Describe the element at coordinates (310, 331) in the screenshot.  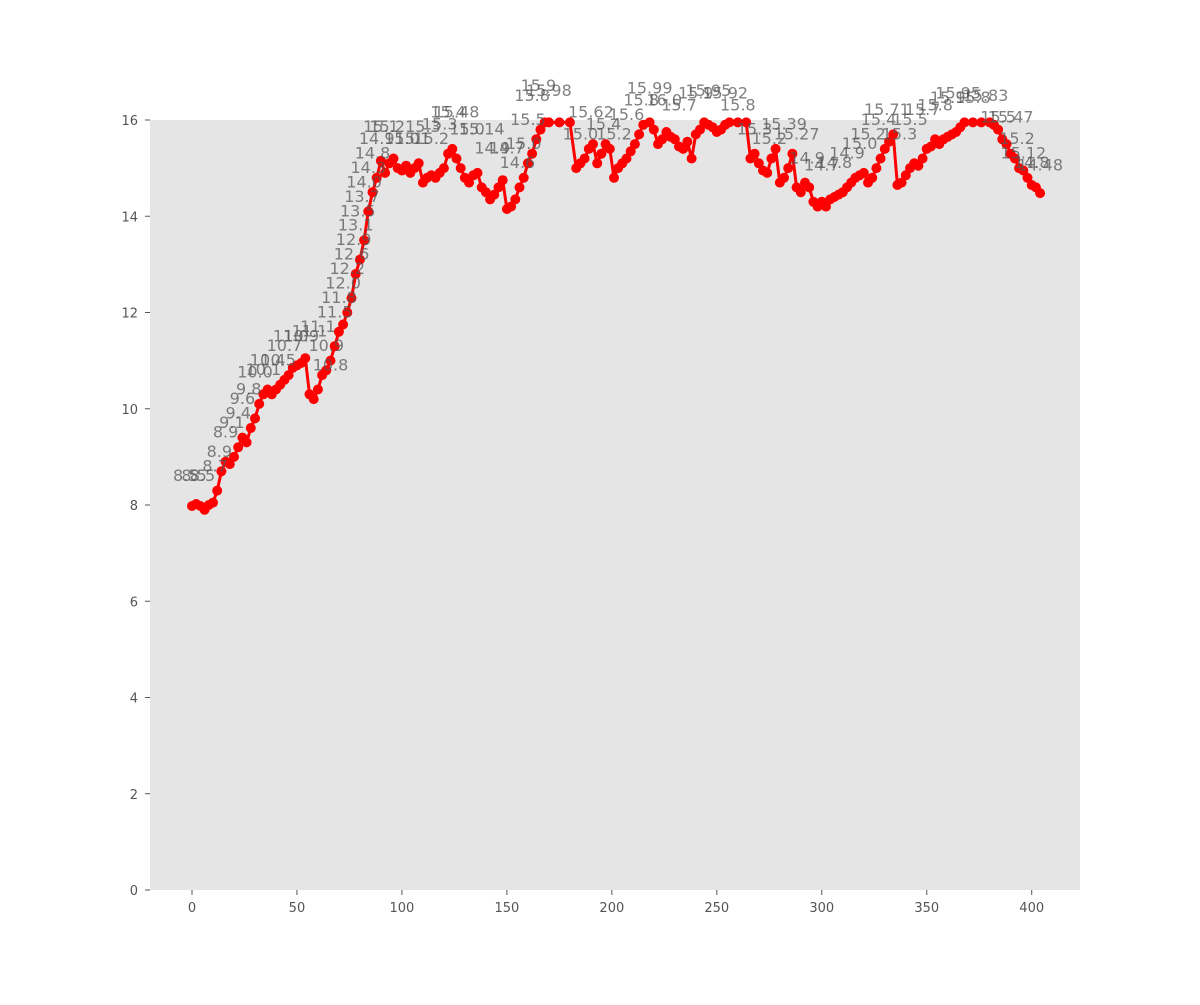
I see `data-label: 11.1` at that location.